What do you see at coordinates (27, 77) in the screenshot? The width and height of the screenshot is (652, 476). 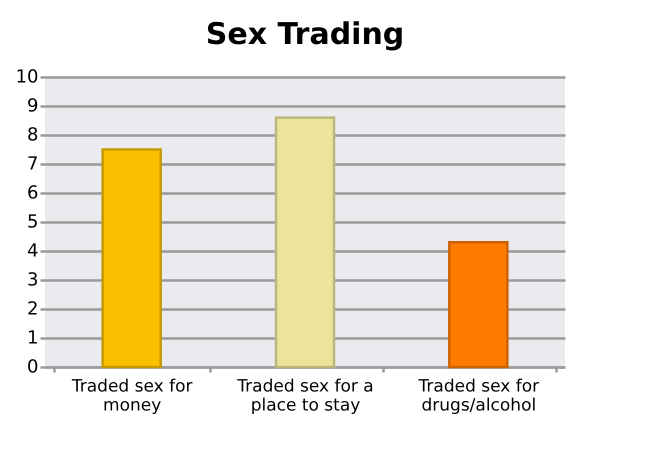 I see `y-tick-label: 10` at bounding box center [27, 77].